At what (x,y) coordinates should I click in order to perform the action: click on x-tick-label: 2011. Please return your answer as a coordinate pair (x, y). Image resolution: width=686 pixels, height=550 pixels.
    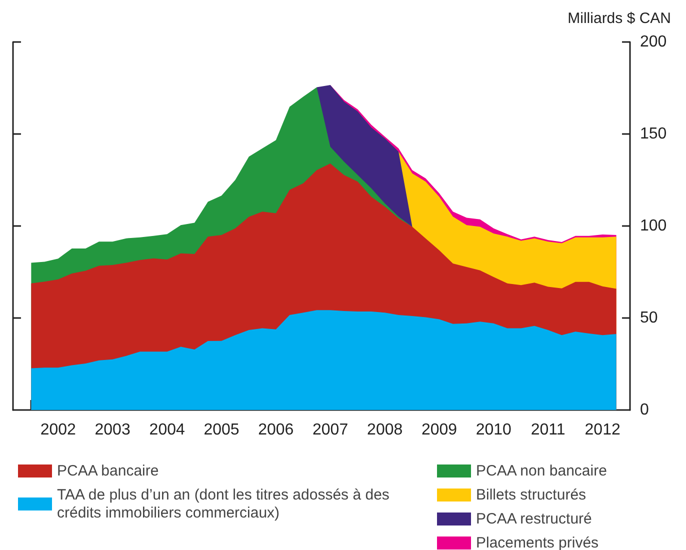
    Looking at the image, I should click on (548, 430).